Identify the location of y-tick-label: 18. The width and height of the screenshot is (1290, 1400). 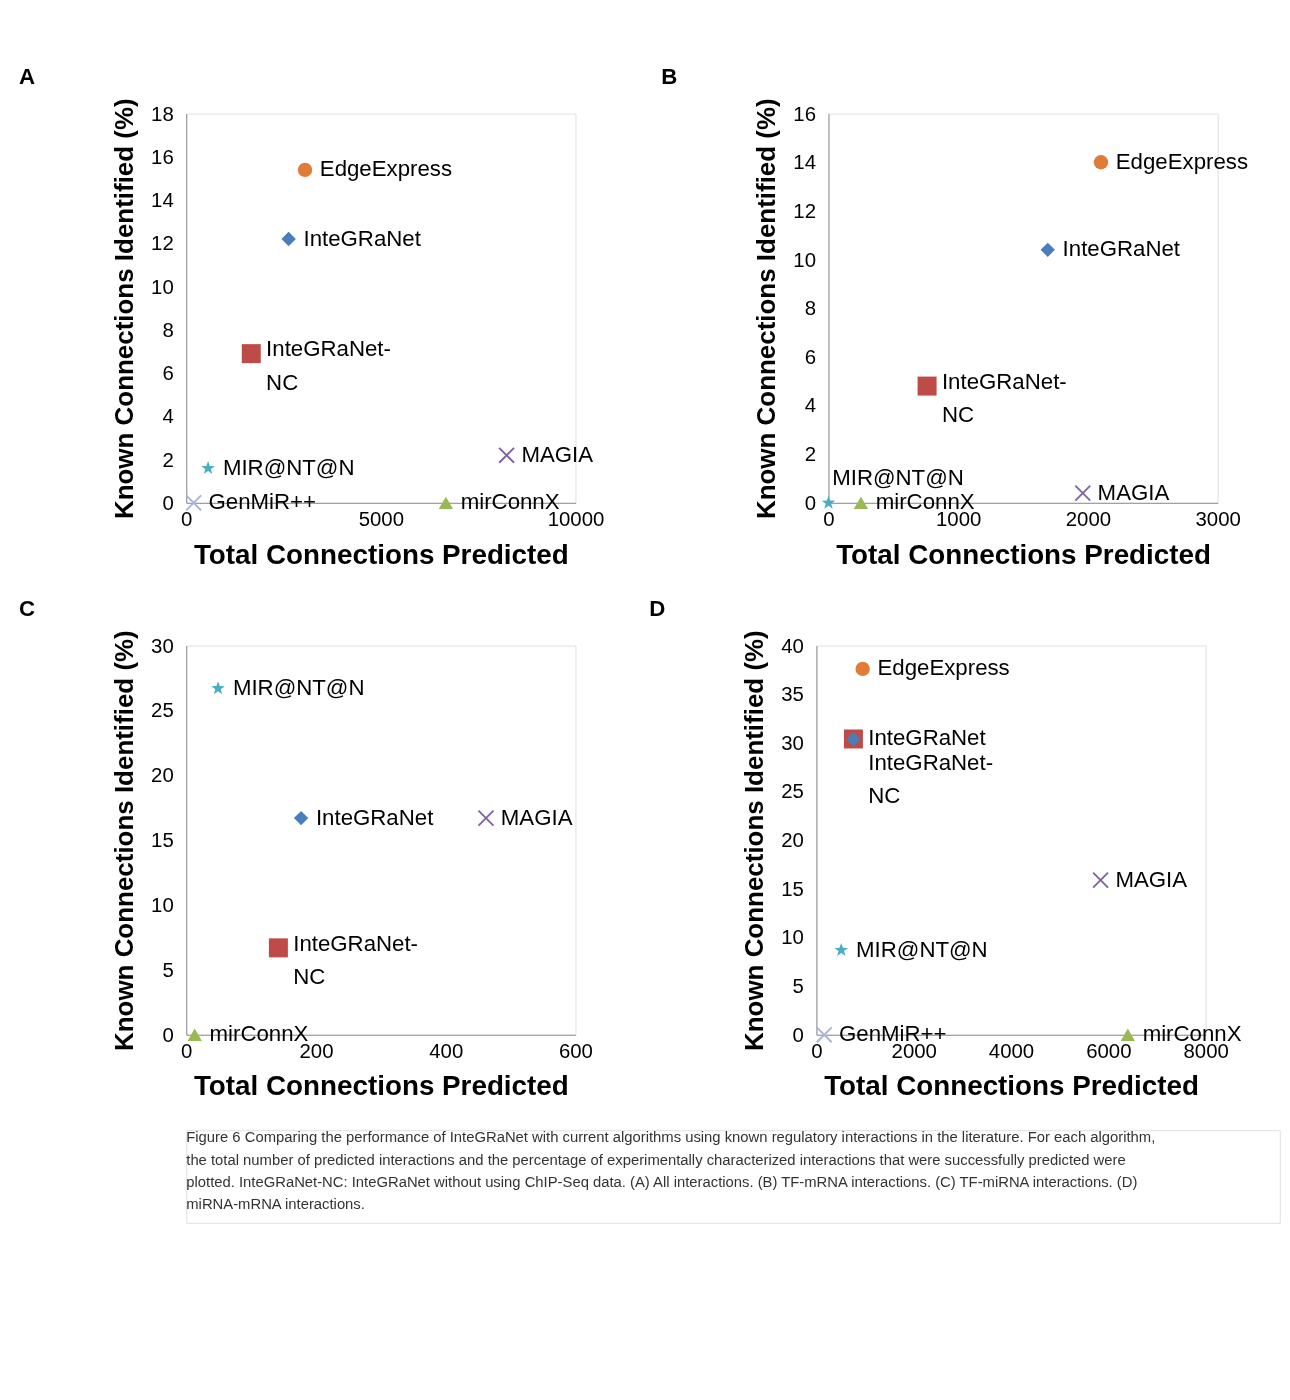
(162, 113).